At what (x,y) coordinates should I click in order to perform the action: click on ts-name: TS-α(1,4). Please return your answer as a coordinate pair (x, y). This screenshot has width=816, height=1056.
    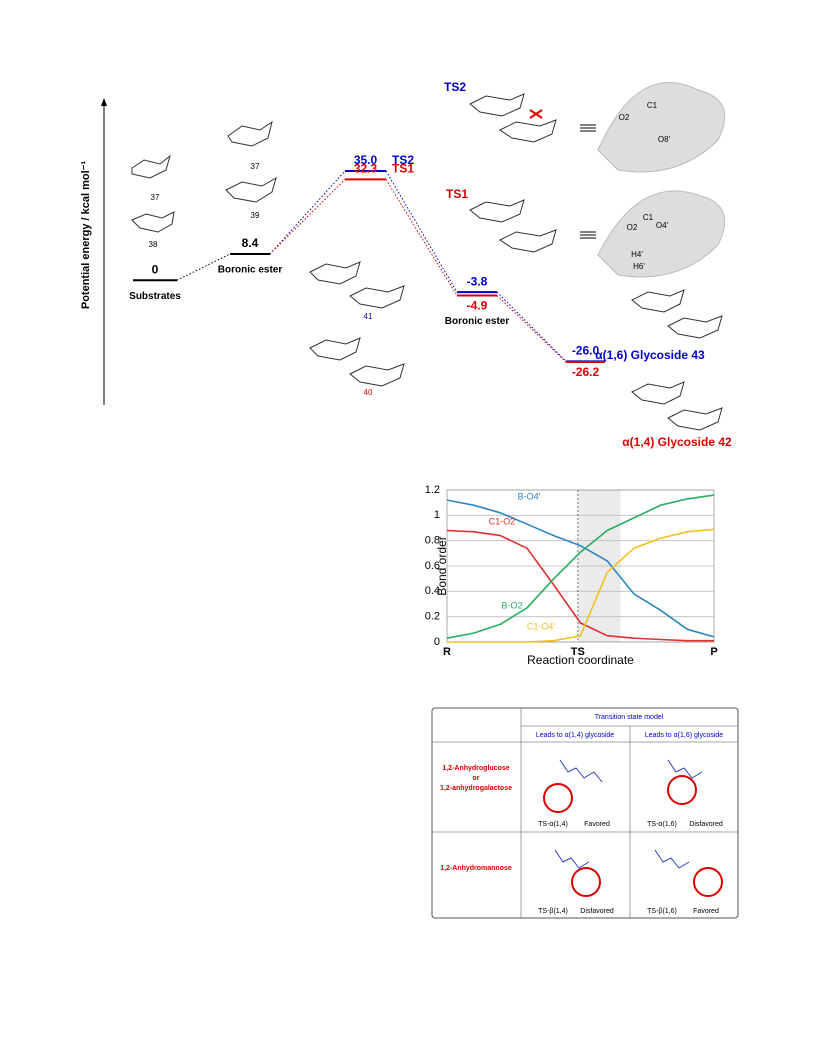
    Looking at the image, I should click on (553, 824).